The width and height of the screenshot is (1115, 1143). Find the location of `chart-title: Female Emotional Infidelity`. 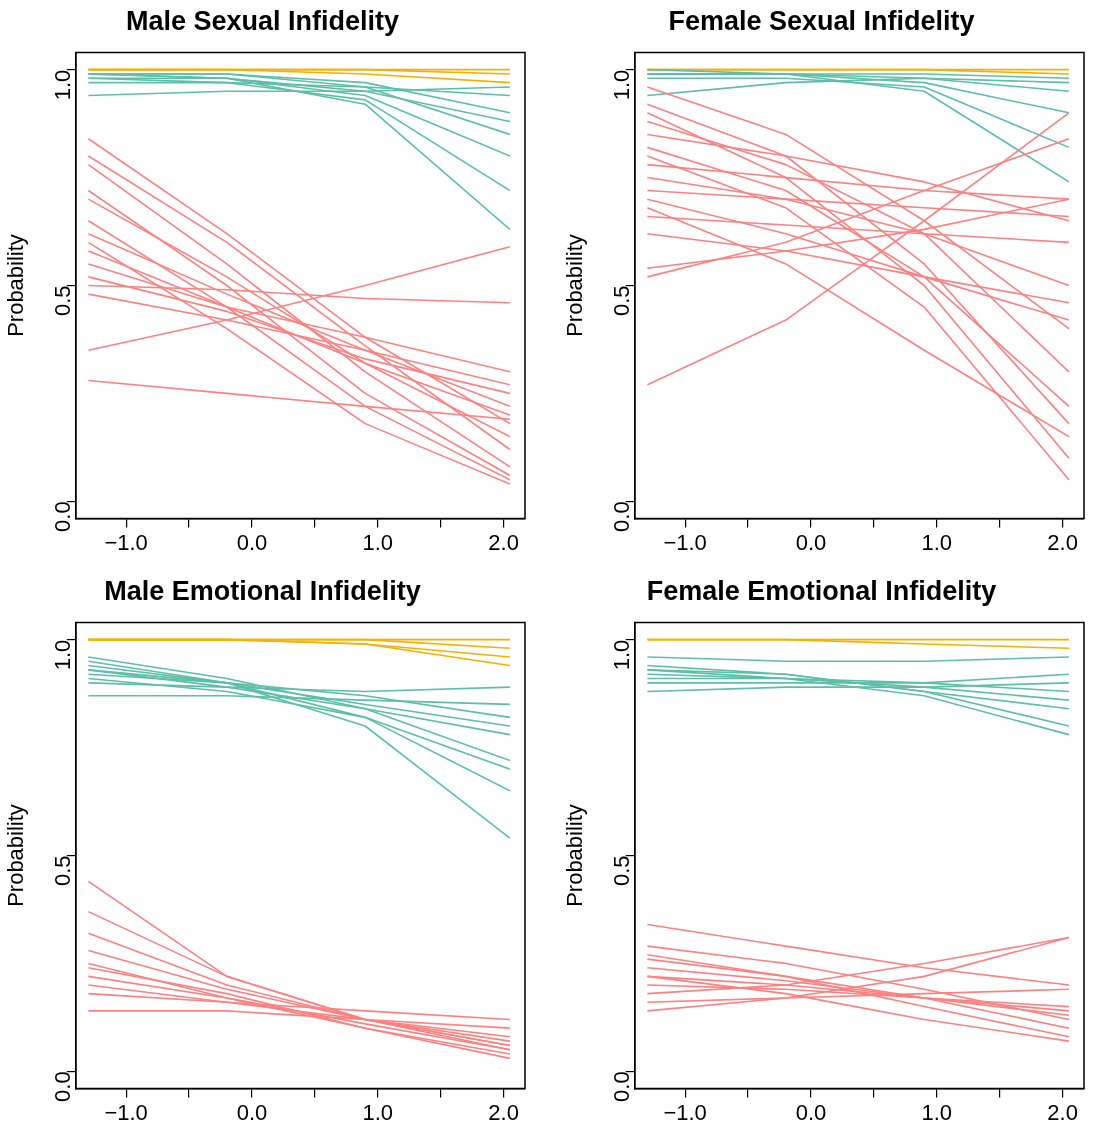

chart-title: Female Emotional Infidelity is located at coordinates (821, 590).